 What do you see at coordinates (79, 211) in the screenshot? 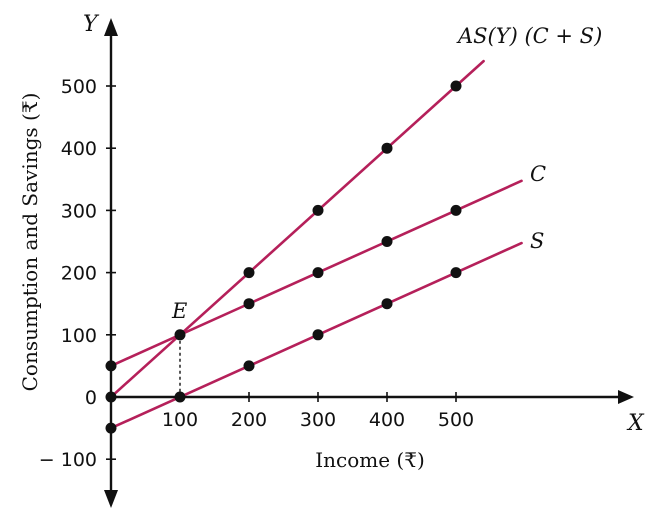
I see `y-tick-label: 300` at bounding box center [79, 211].